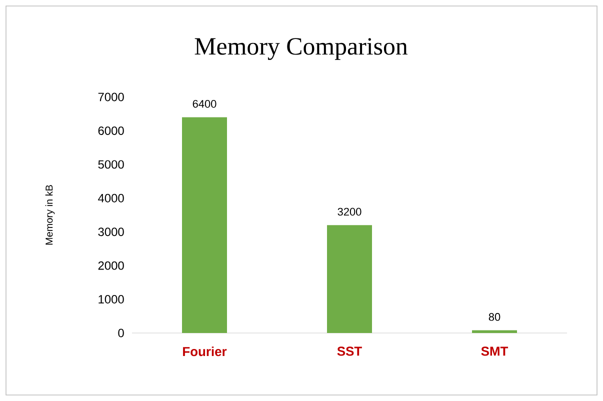 The image size is (603, 401). Describe the element at coordinates (494, 317) in the screenshot. I see `data-label: 80` at that location.